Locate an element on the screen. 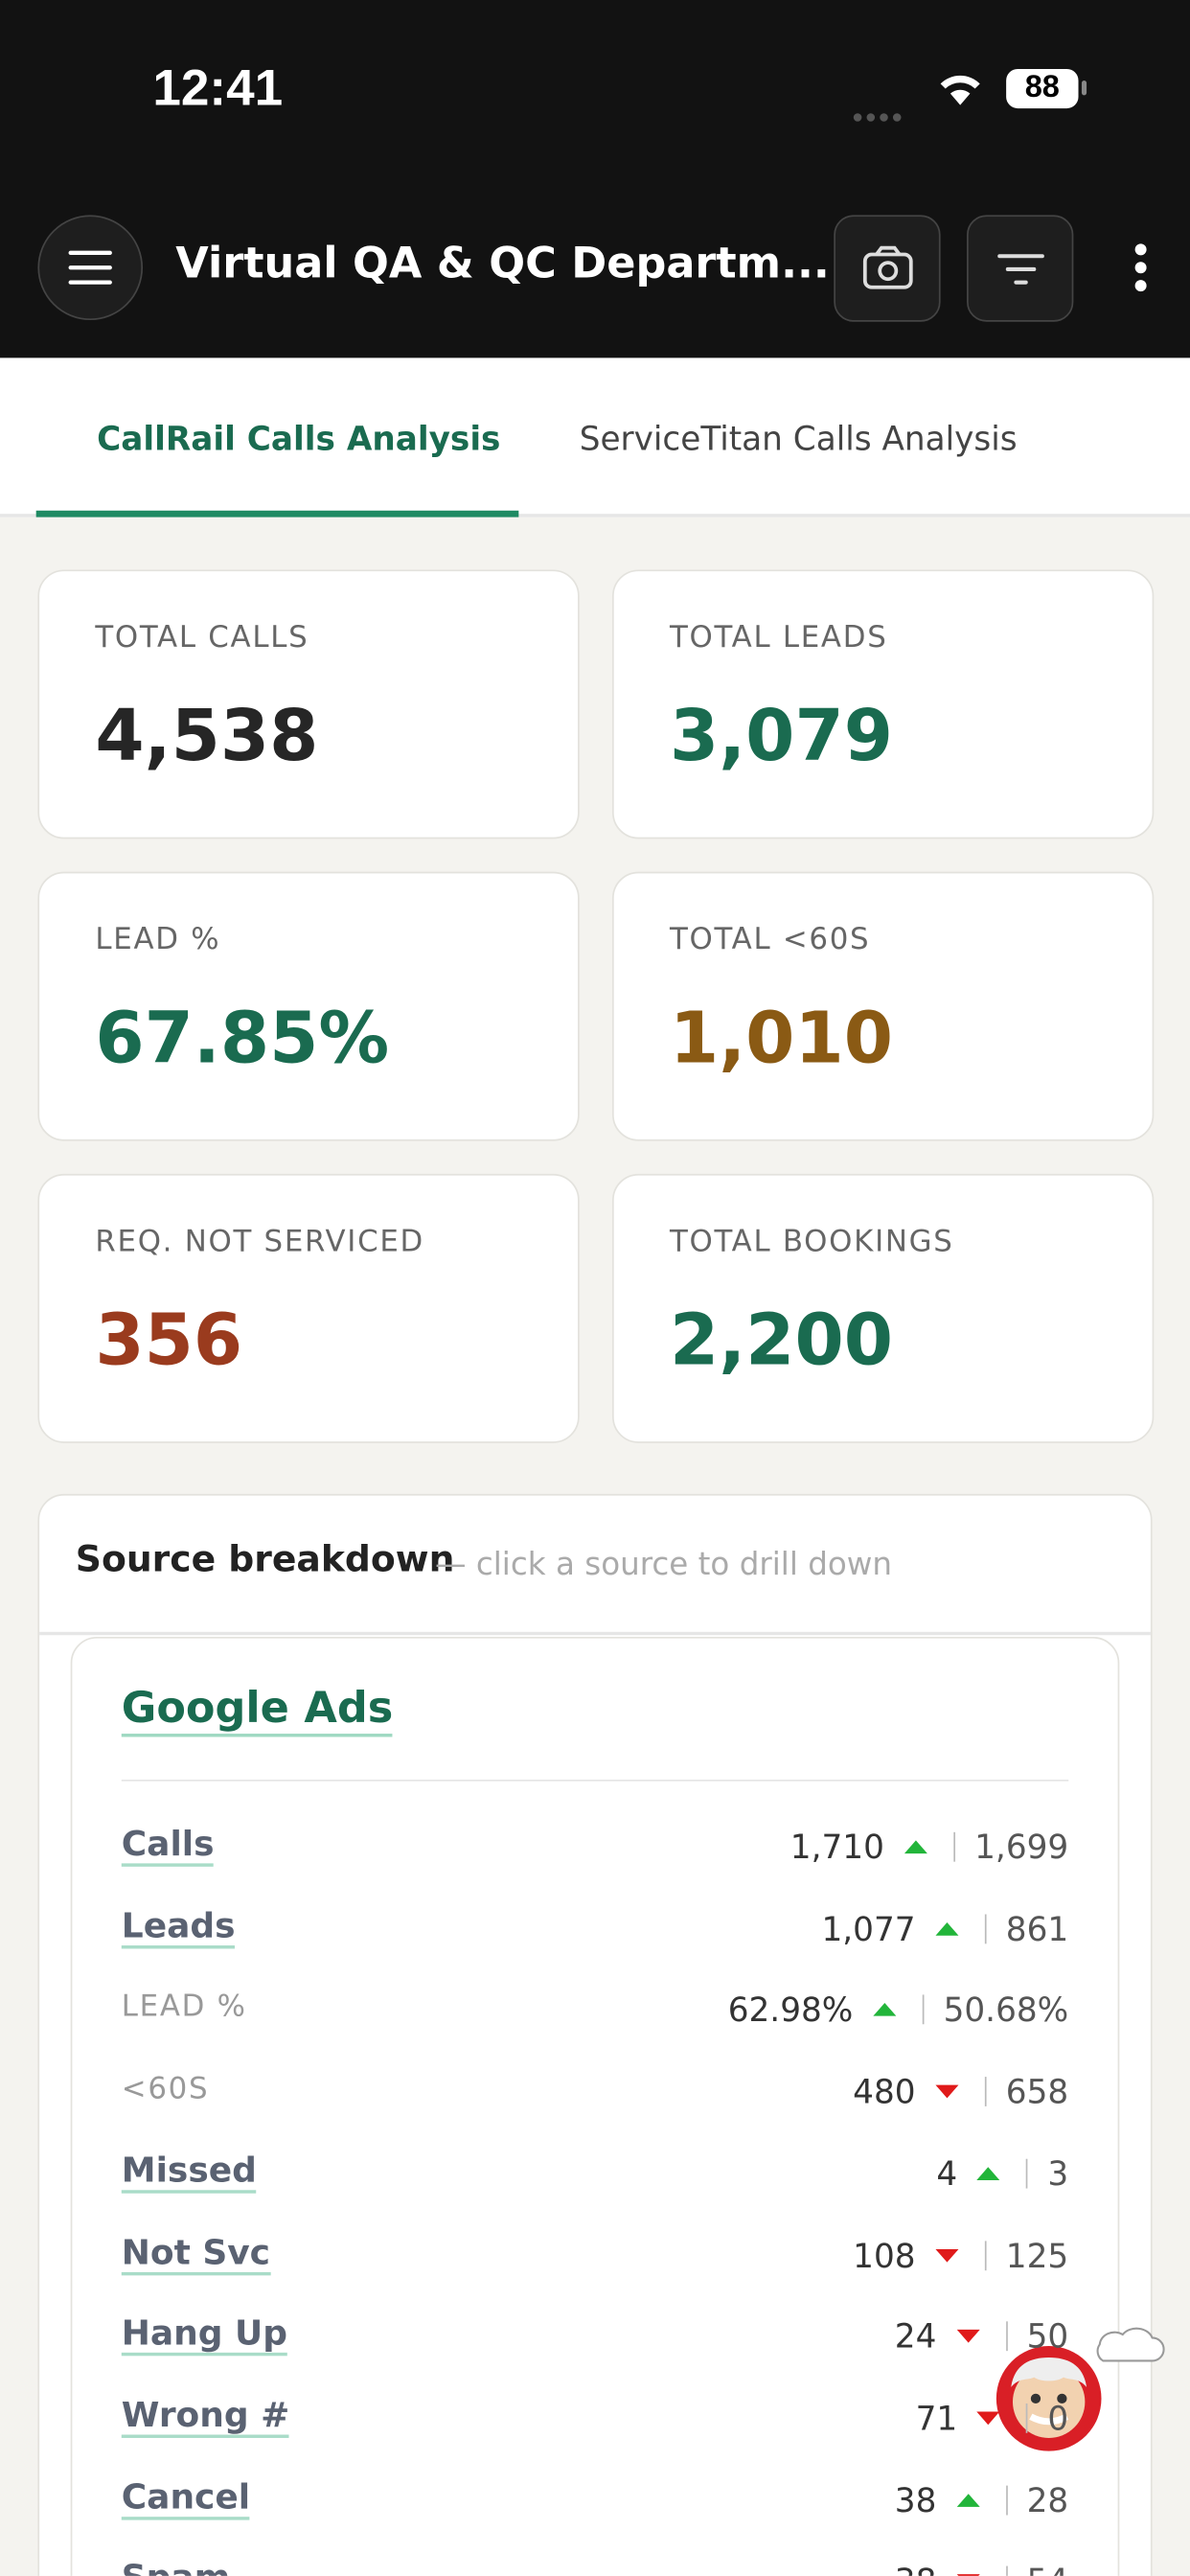  metric-row: <60S 480 658 is located at coordinates (595, 2091).